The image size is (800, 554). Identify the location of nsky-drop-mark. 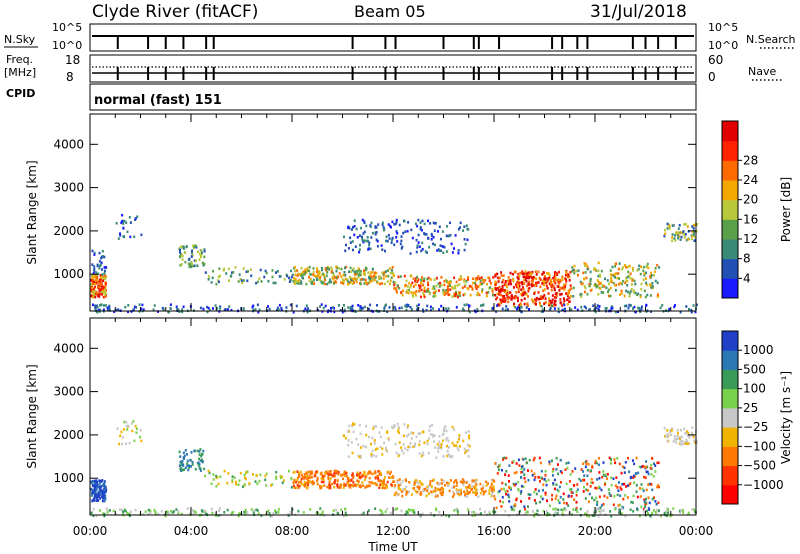
(385, 42).